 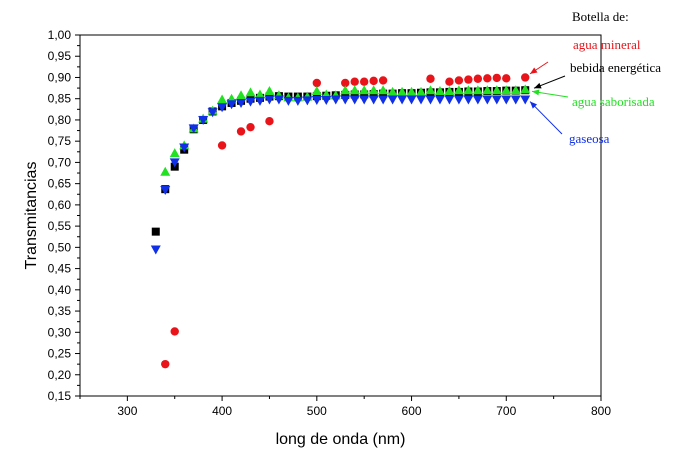 I want to click on annotation-label: agua saborisada, so click(x=613, y=101).